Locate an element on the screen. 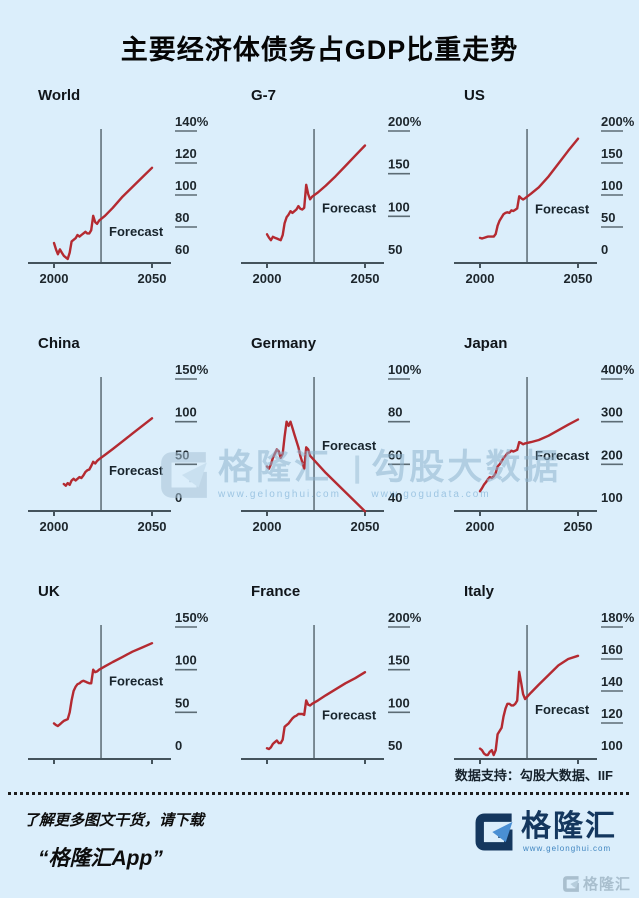 This screenshot has width=639, height=898. chart-cell-world: World 2000 2050 140% 120 100 80 60 Forecast is located at coordinates (106, 198).